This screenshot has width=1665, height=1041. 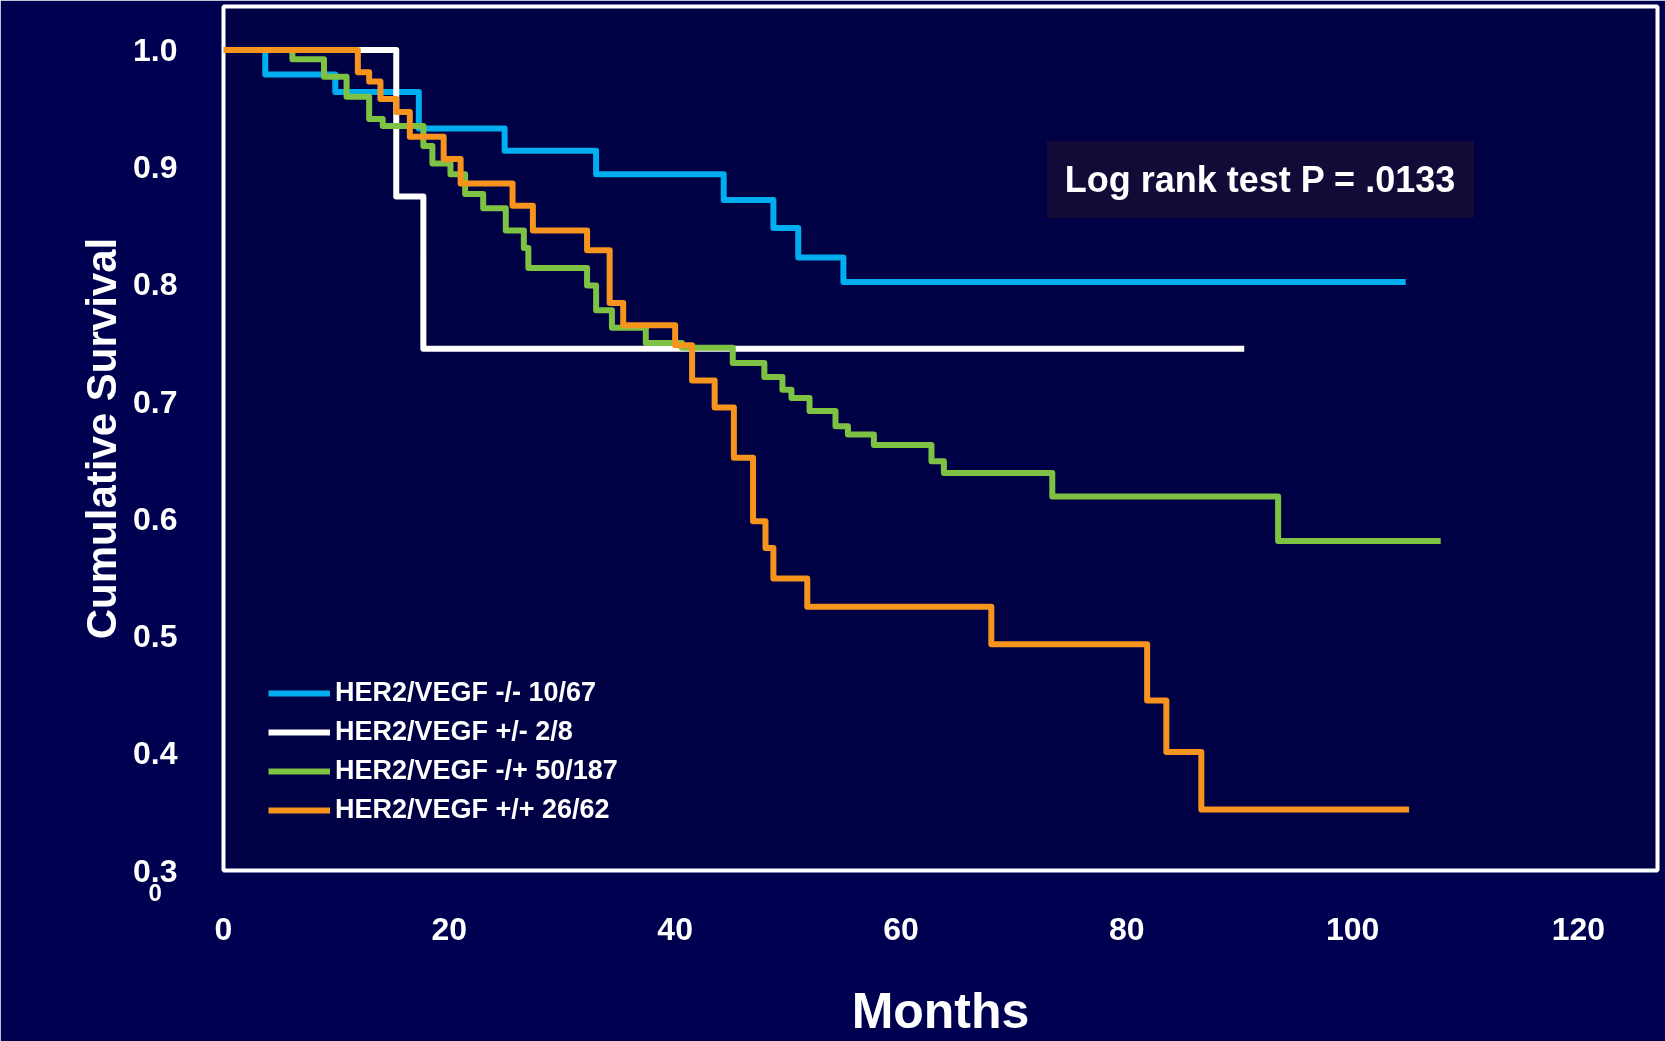 I want to click on x-tick-label: 100, so click(x=1352, y=928).